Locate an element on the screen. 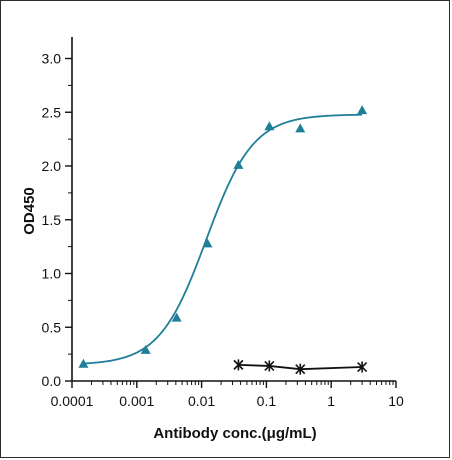 This screenshot has width=452, height=460. y-tick-label: 0.5 is located at coordinates (52, 327).